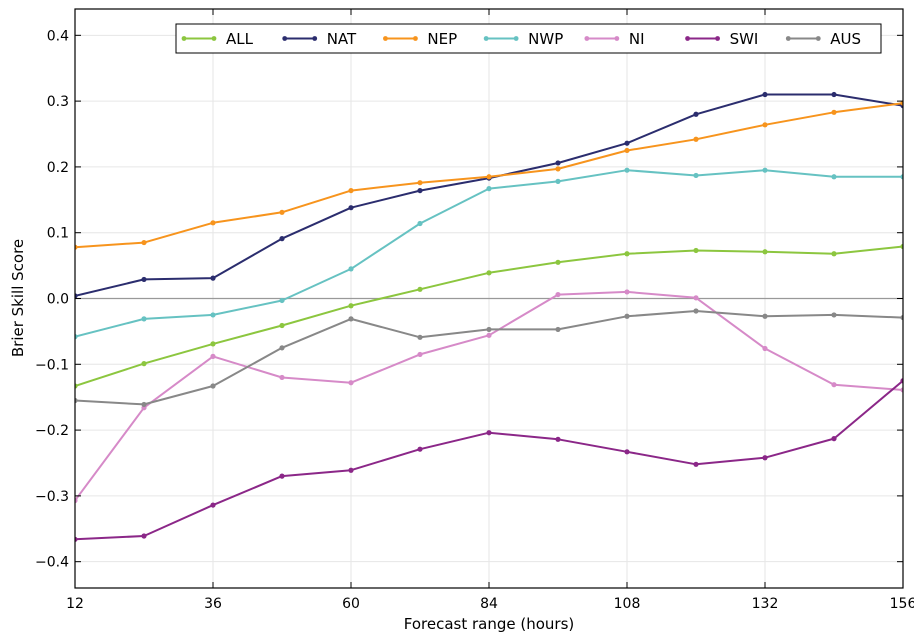 This screenshot has width=914, height=635. I want to click on legend-item-aus: AUS, so click(823, 39).